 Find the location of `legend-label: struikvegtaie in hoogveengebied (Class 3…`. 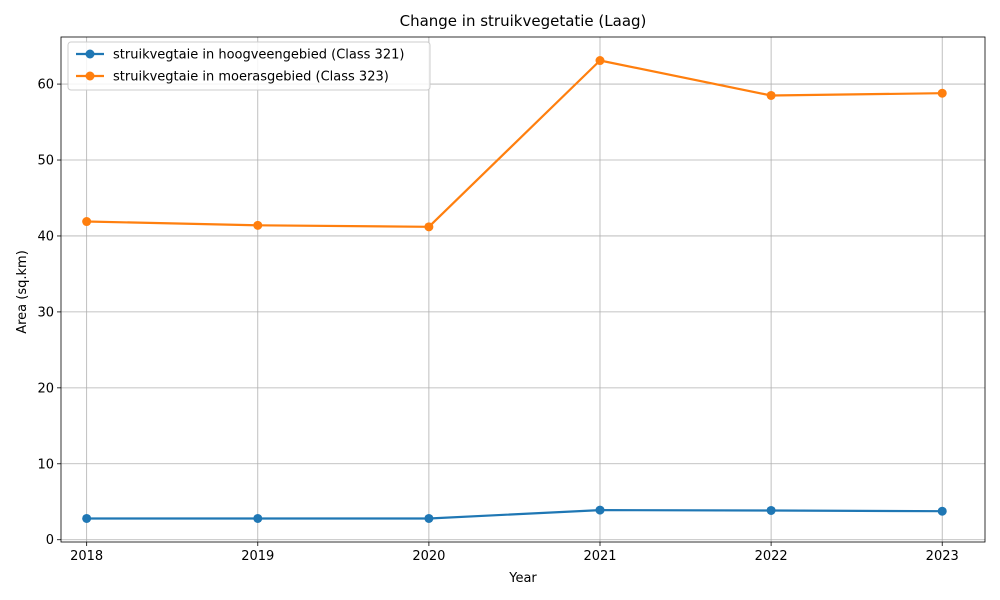

legend-label: struikvegtaie in hoogveengebied (Class 3… is located at coordinates (258, 55).